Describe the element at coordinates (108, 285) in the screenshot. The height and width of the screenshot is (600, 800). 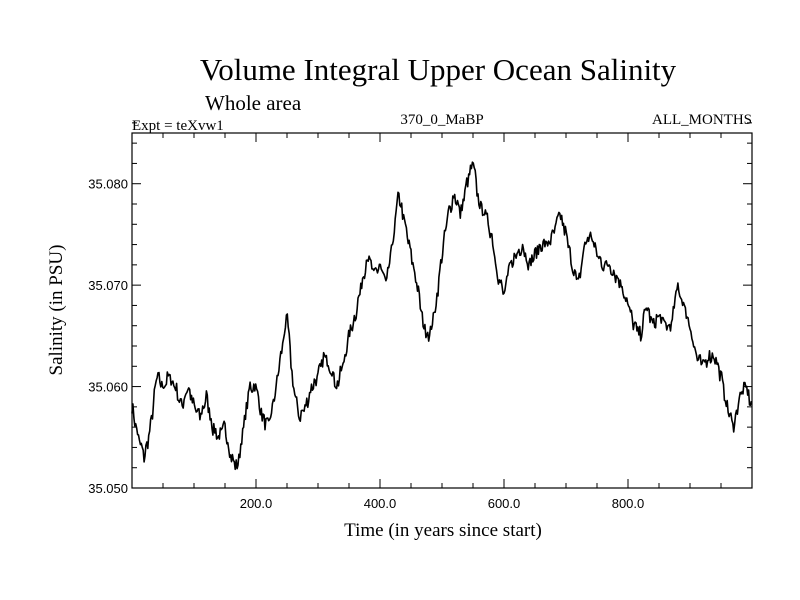
I see `y-tick-label: 35.070` at that location.